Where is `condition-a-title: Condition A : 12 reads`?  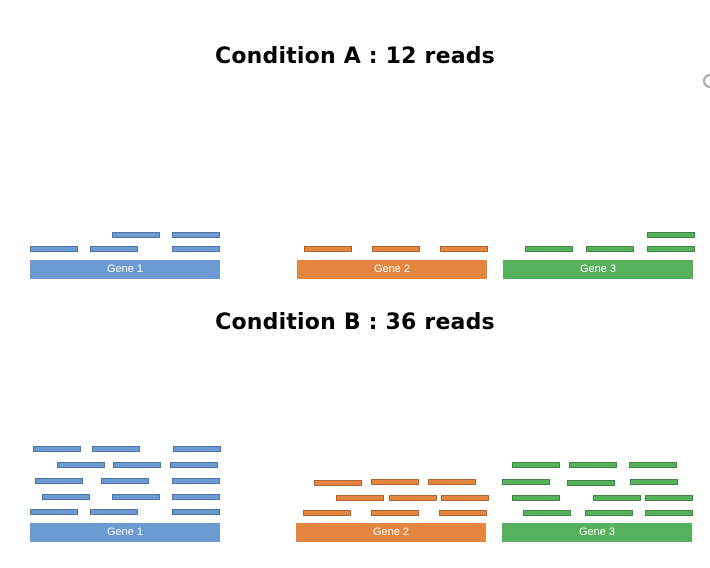
condition-a-title: Condition A : 12 reads is located at coordinates (355, 56).